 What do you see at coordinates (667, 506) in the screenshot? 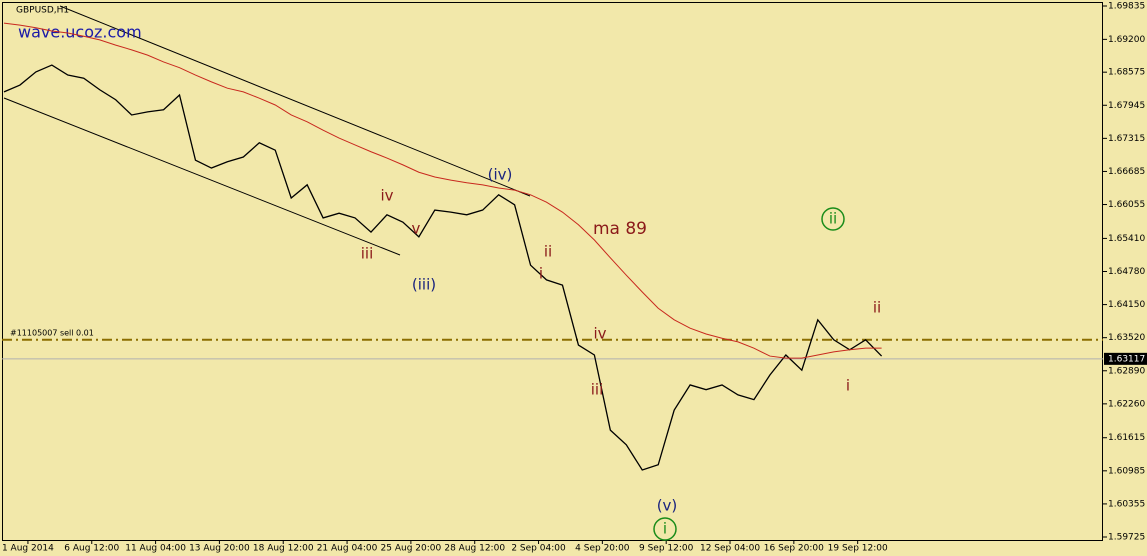
I see `wave-label: (v)` at bounding box center [667, 506].